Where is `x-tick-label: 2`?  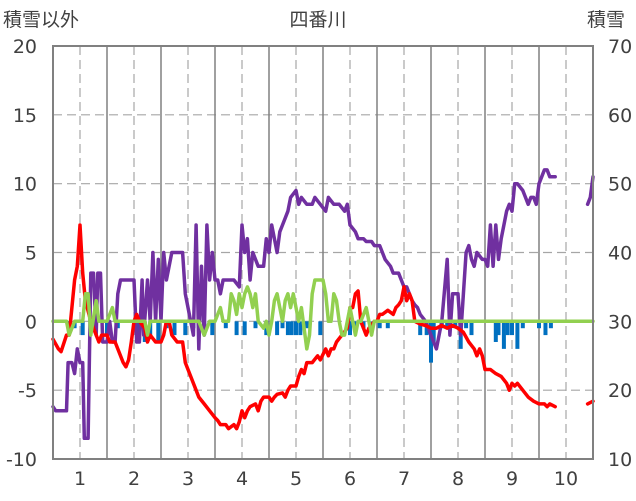 x-tick-label: 2 is located at coordinates (134, 479).